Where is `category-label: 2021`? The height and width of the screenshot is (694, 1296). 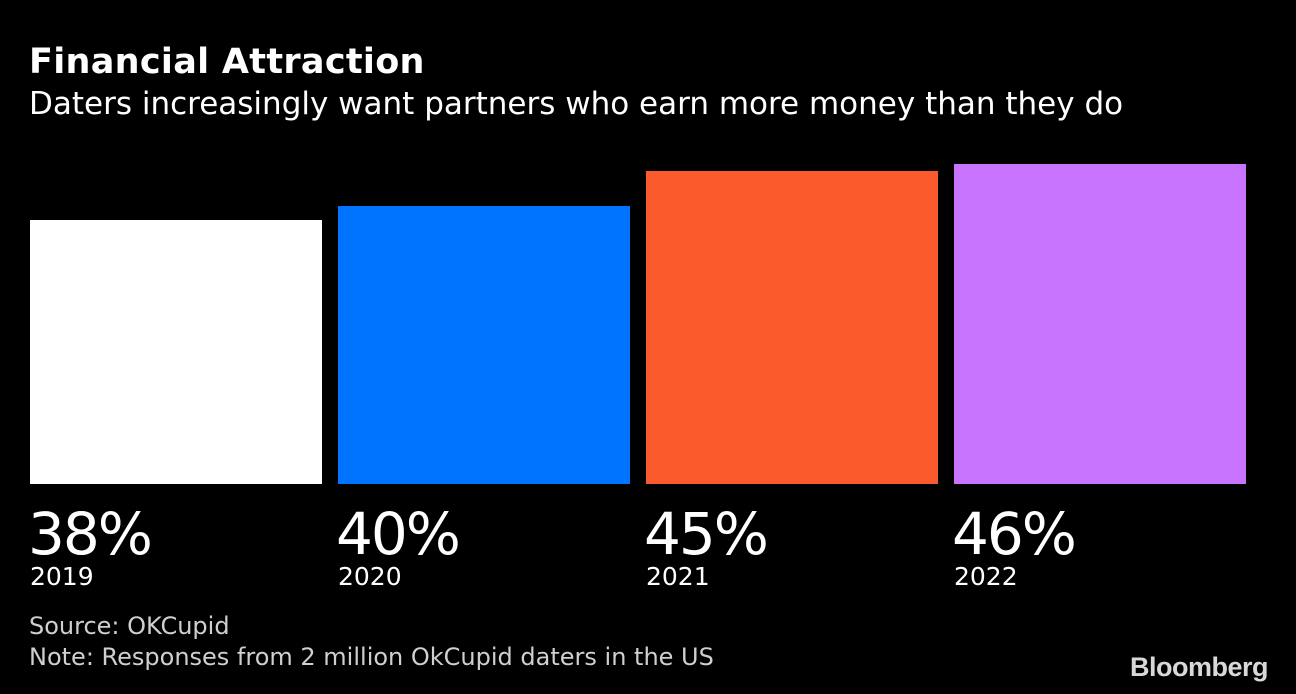 category-label: 2021 is located at coordinates (678, 576).